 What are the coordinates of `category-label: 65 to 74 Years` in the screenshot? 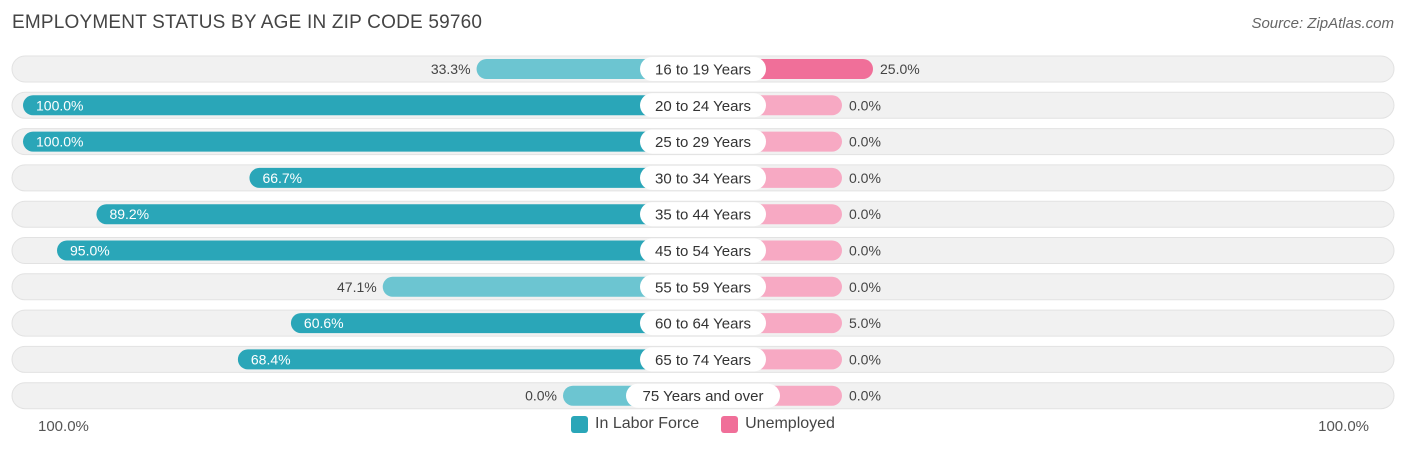 It's located at (703, 360).